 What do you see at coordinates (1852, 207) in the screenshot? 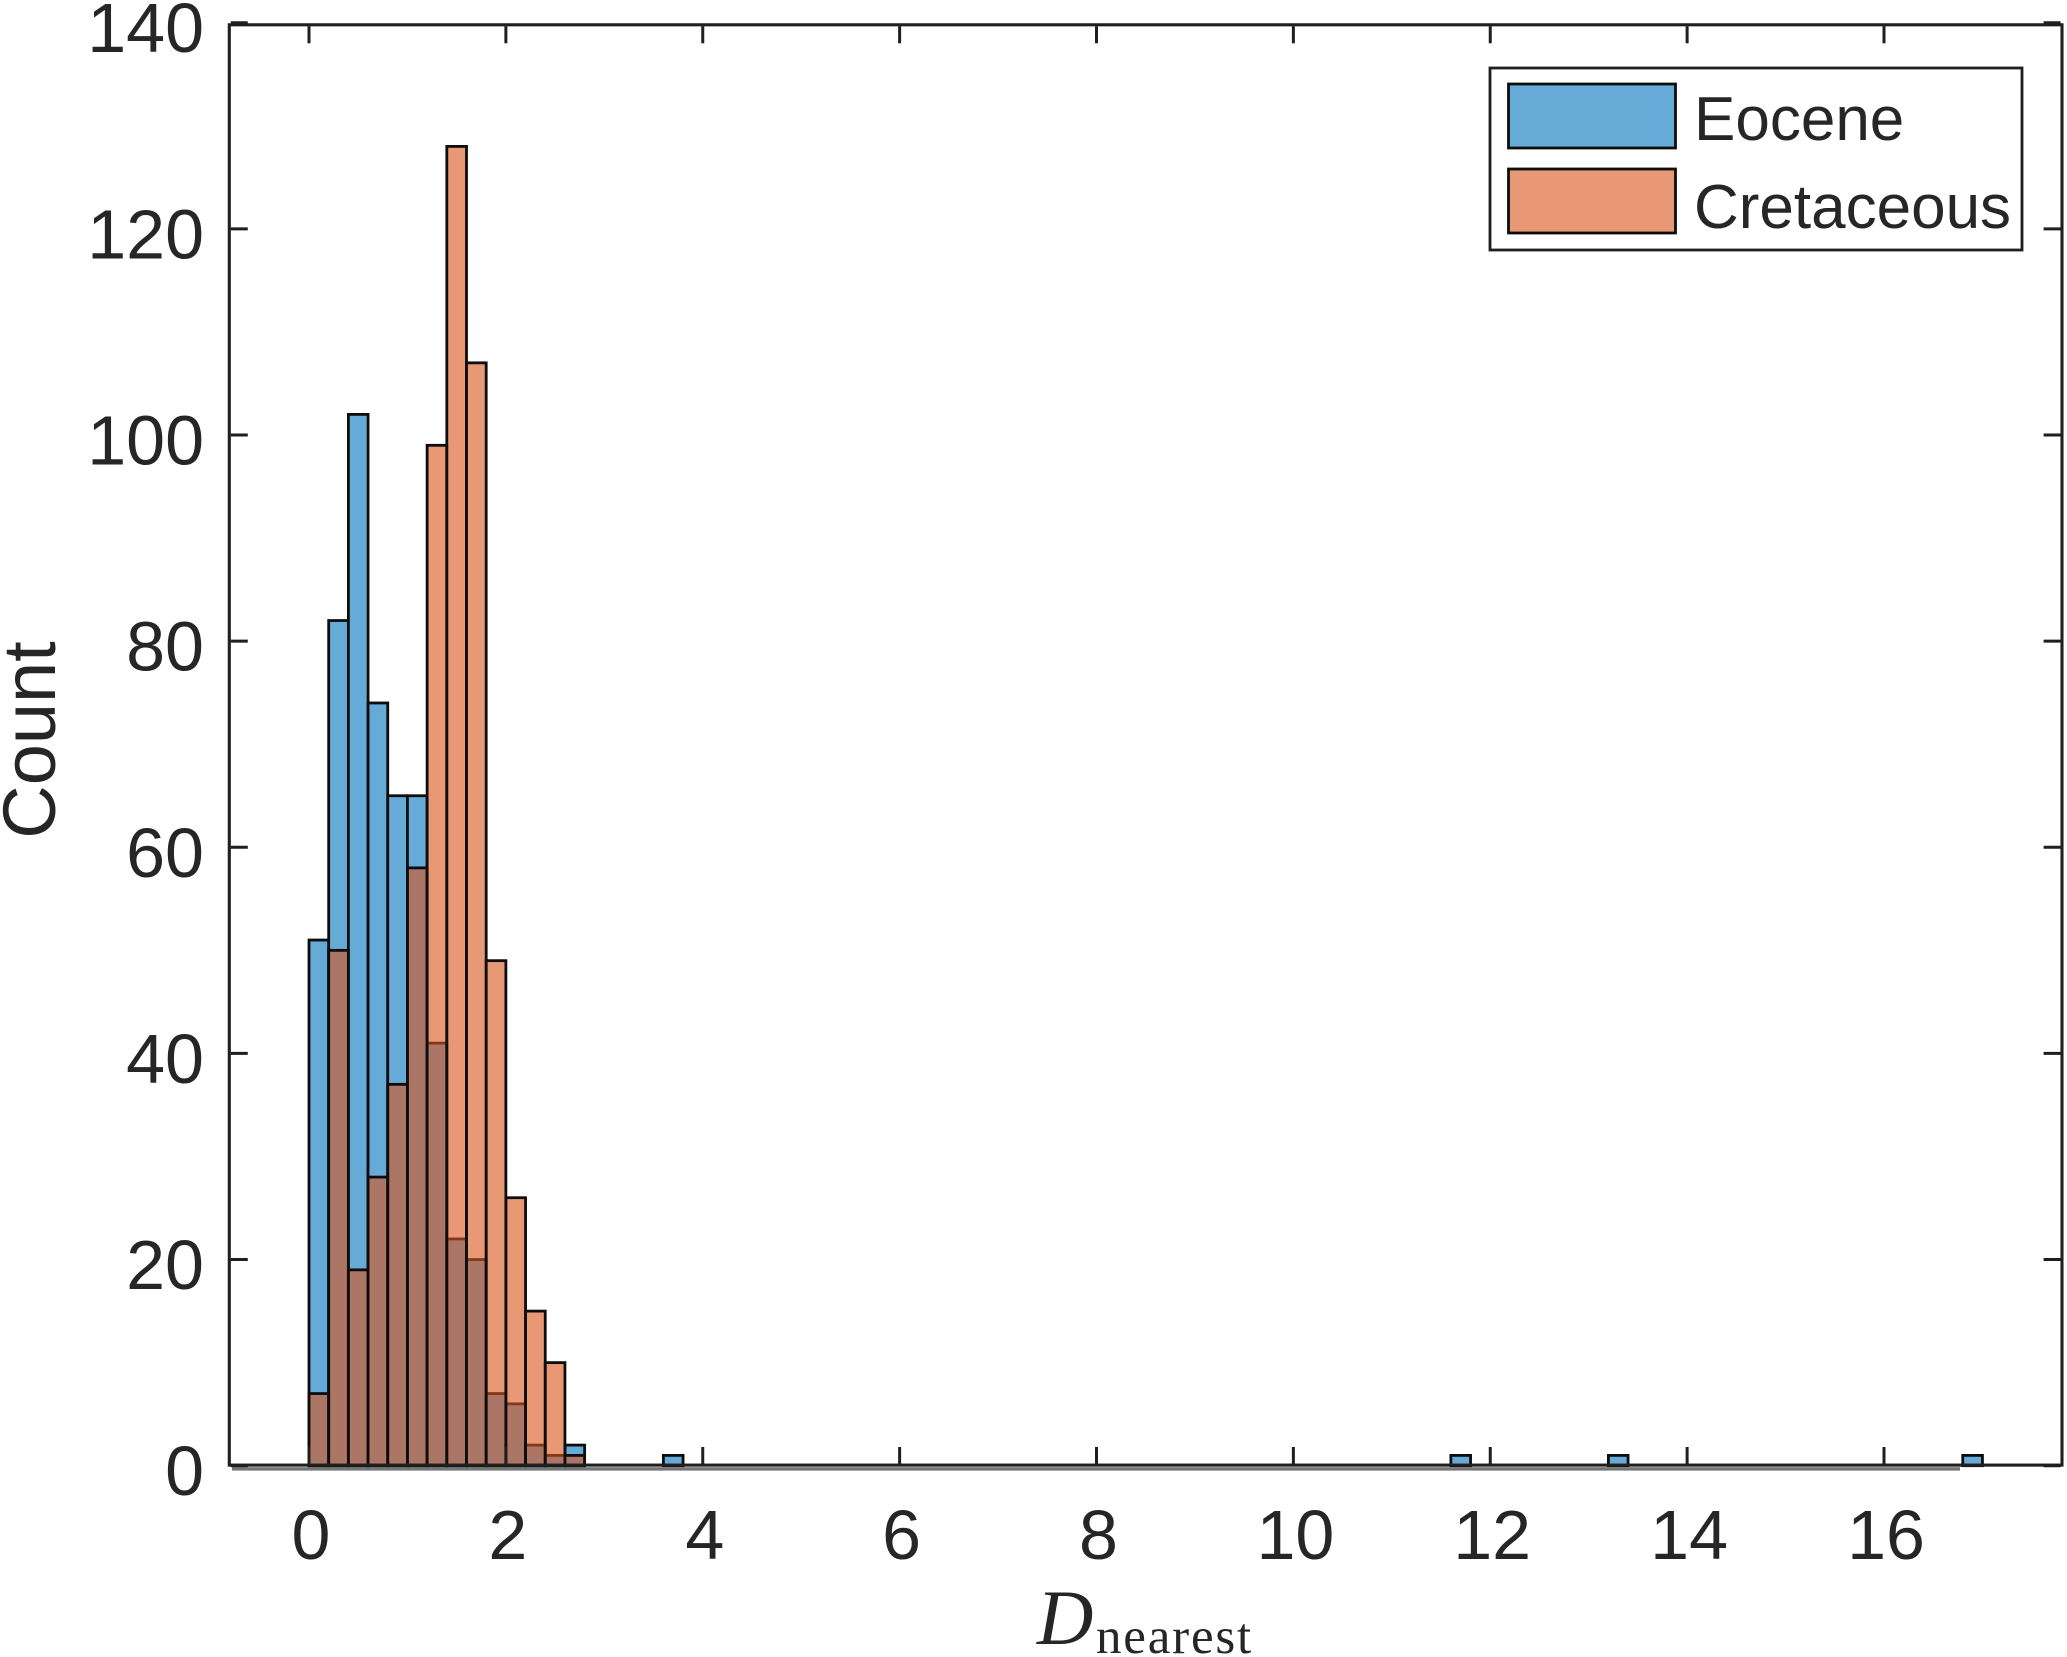
I see `svg-text: Cretaceous` at bounding box center [1852, 207].